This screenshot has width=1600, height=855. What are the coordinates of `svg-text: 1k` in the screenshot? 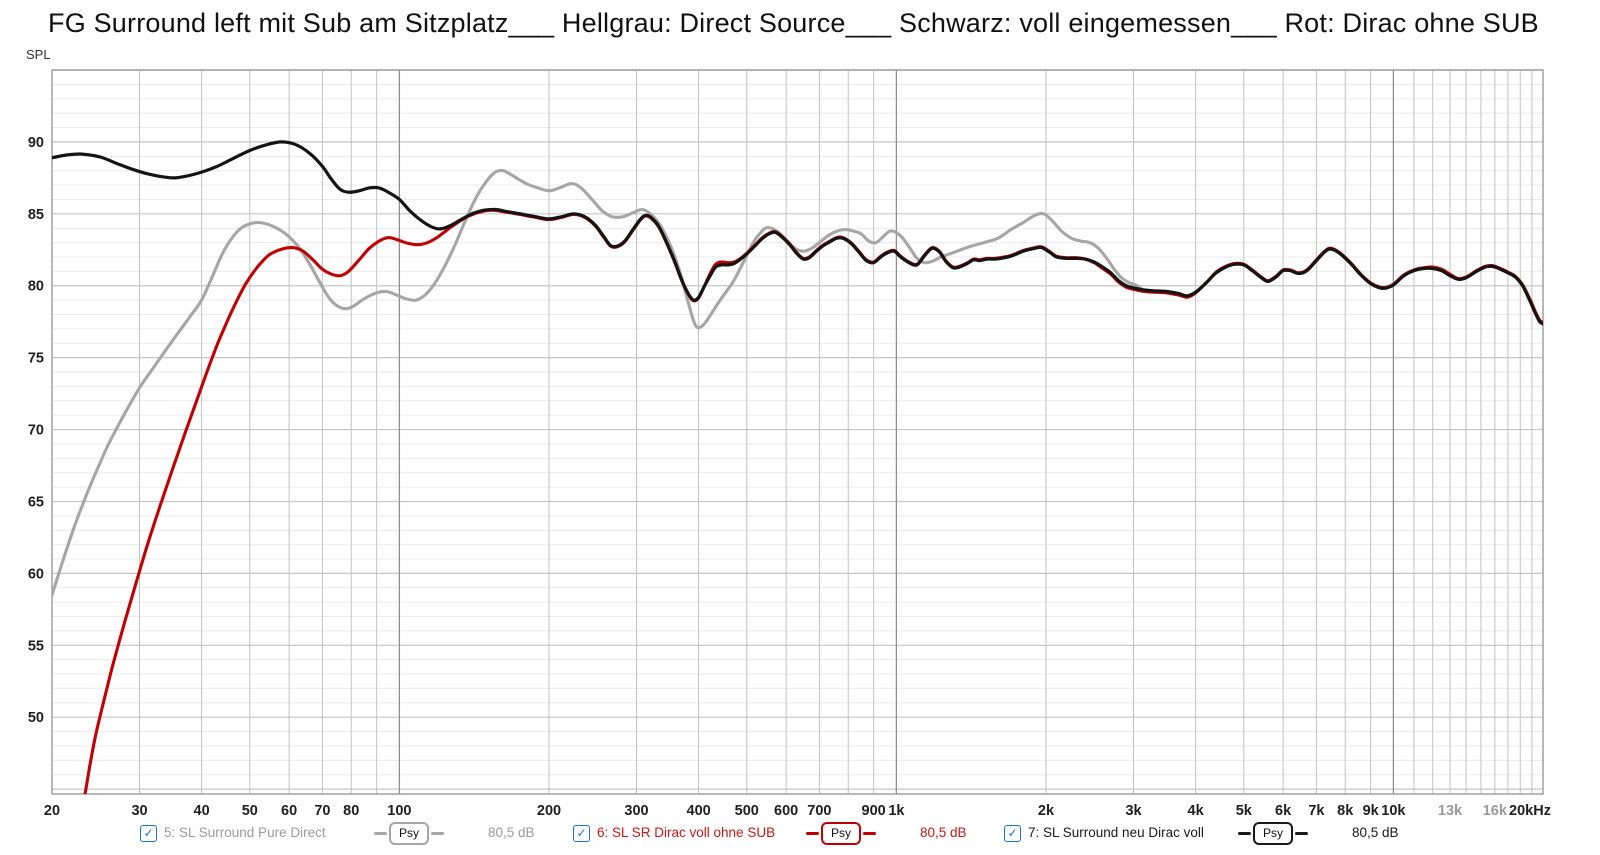 It's located at (896, 811).